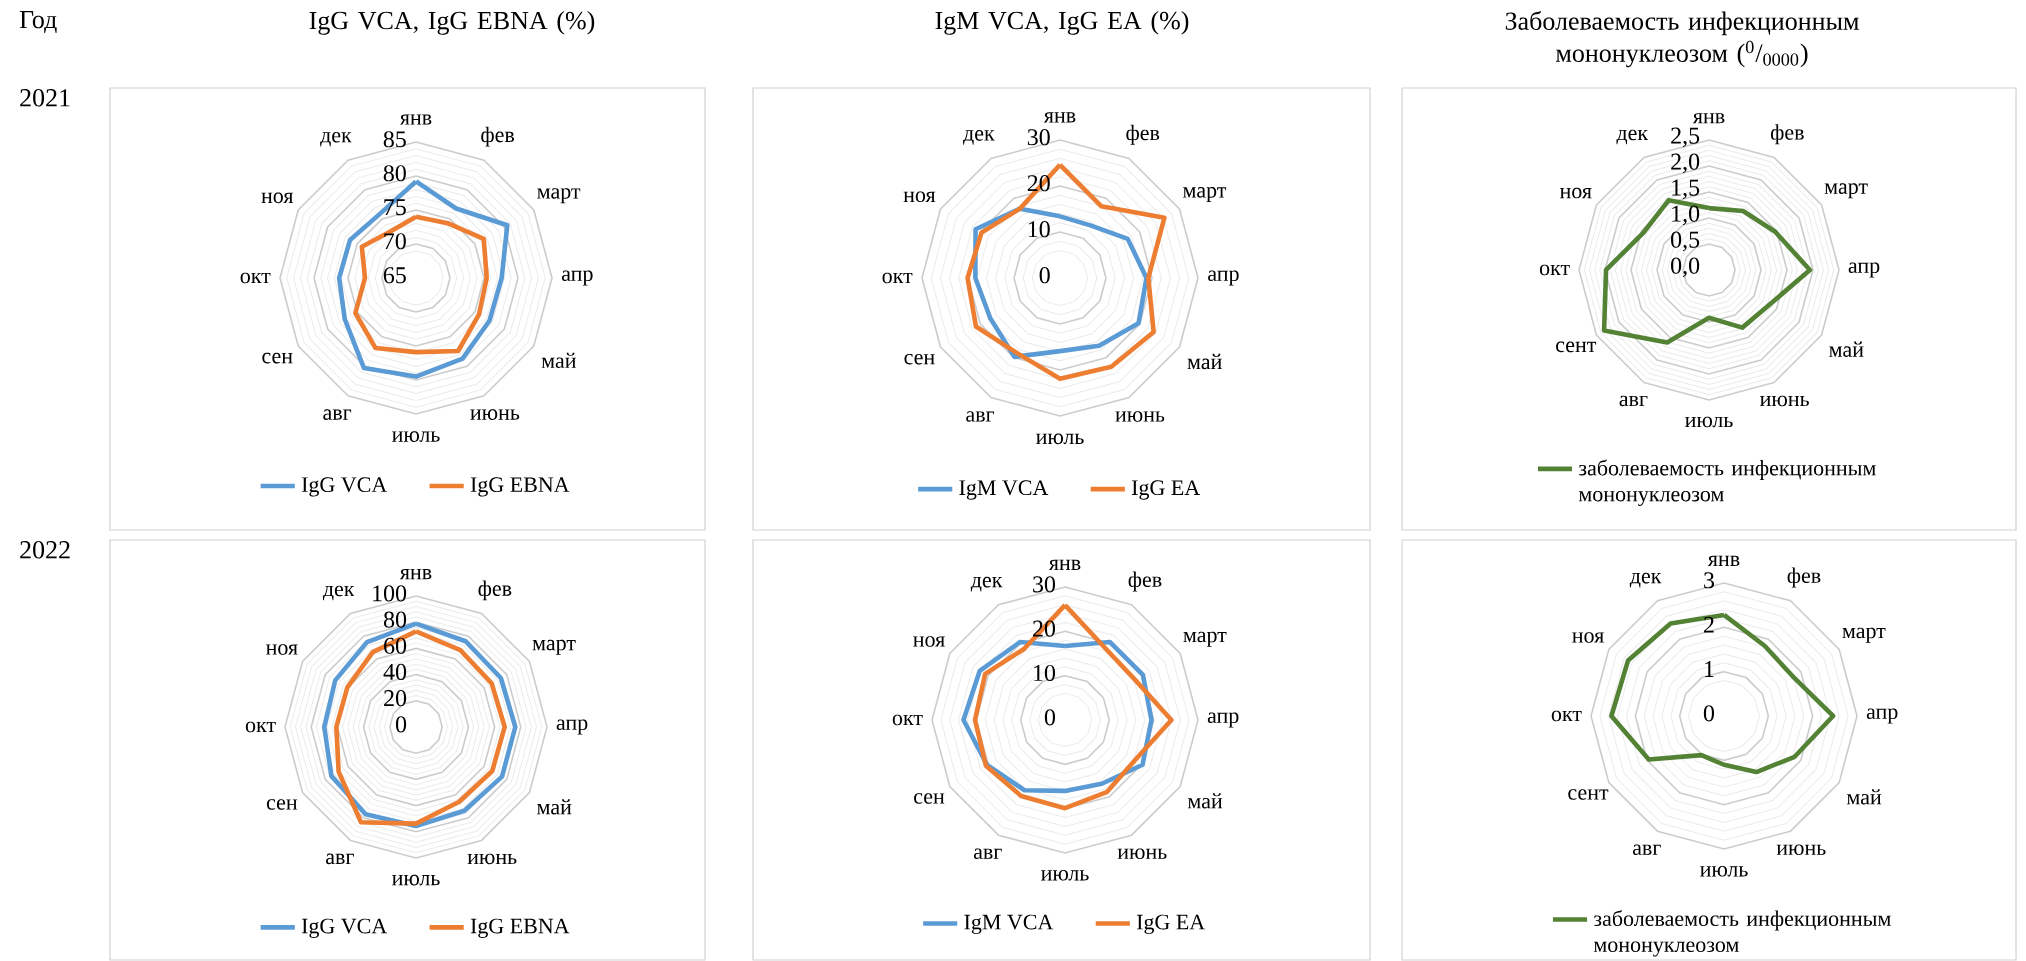  What do you see at coordinates (452, 23) in the screenshot?
I see `chart-title: IgG VCA, IgG EBNA (%)` at bounding box center [452, 23].